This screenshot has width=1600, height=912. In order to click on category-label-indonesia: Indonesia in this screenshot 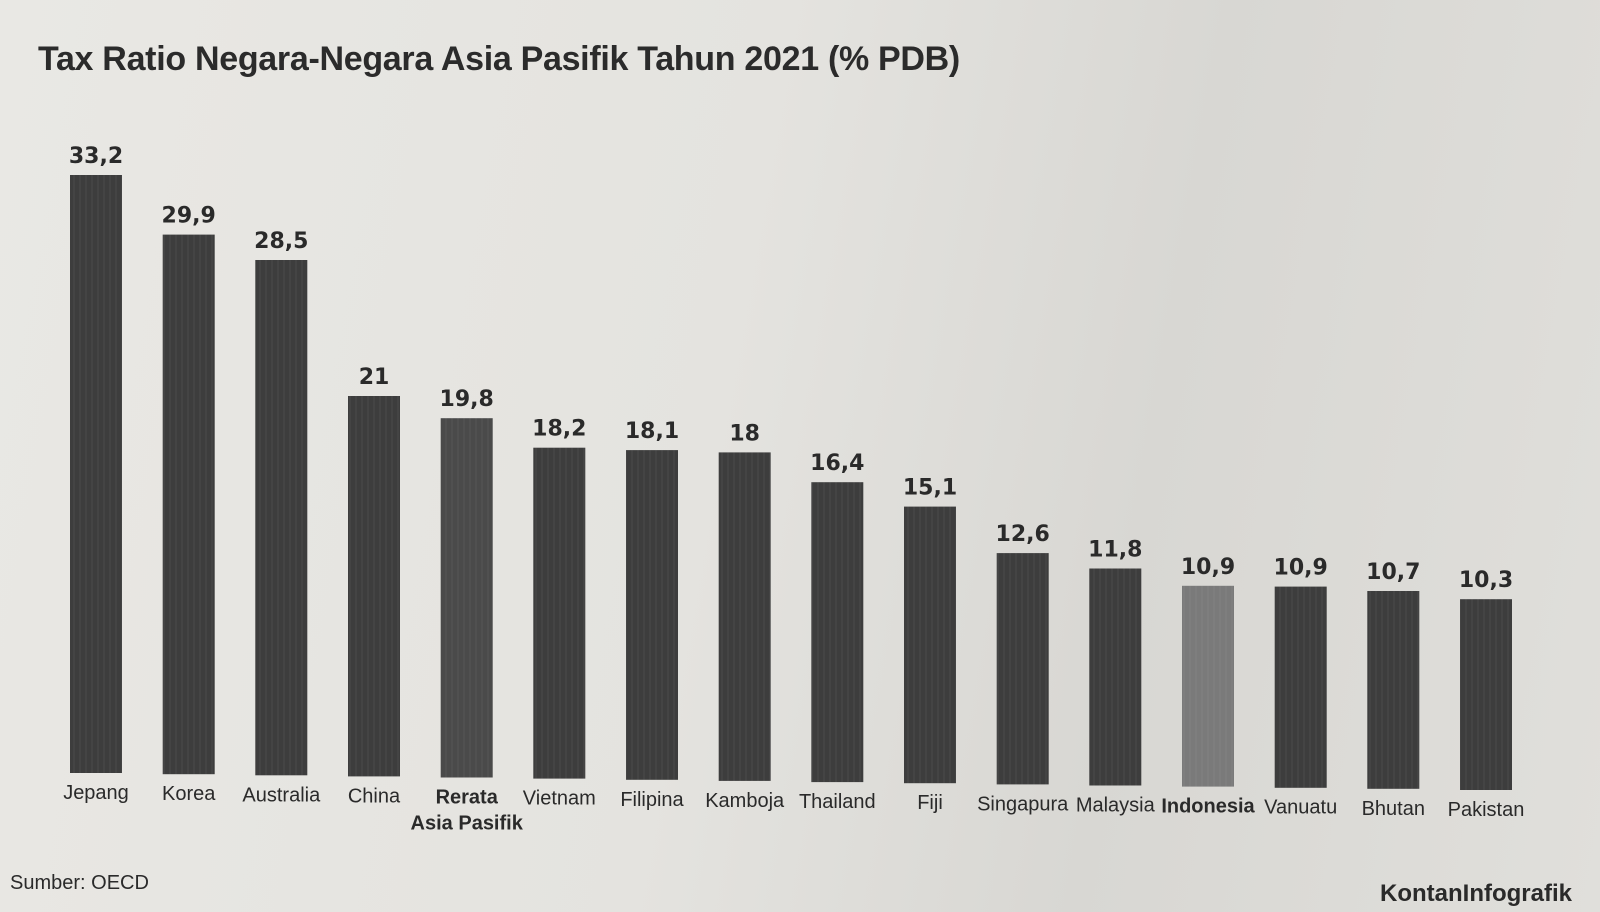, I will do `click(1208, 807)`.